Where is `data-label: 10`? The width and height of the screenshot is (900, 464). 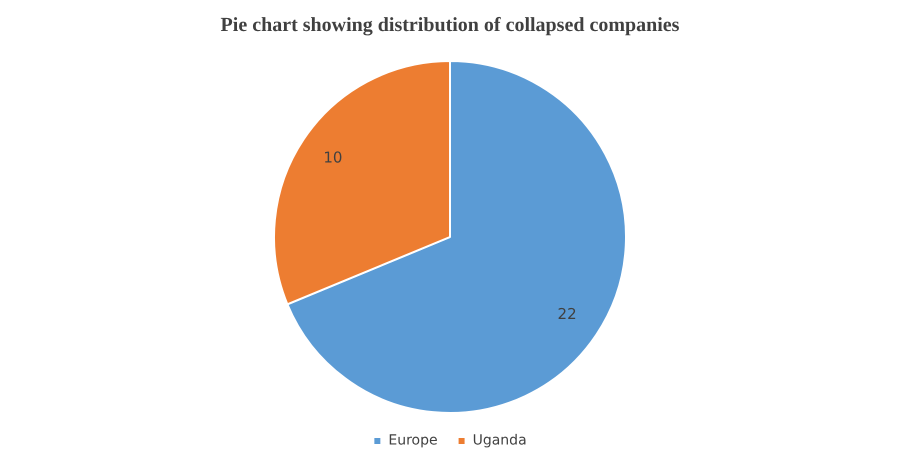
data-label: 10 is located at coordinates (332, 157).